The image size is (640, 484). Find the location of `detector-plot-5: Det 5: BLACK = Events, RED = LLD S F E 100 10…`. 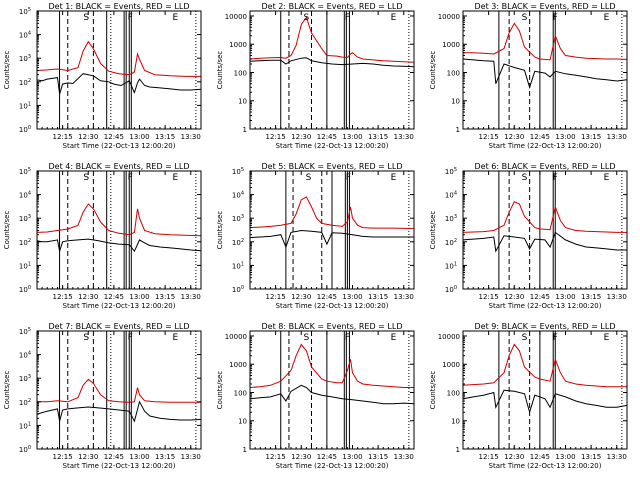

detector-plot-5: Det 5: BLACK = Events, RED = LLD S F E 100 10… is located at coordinates (315, 236).